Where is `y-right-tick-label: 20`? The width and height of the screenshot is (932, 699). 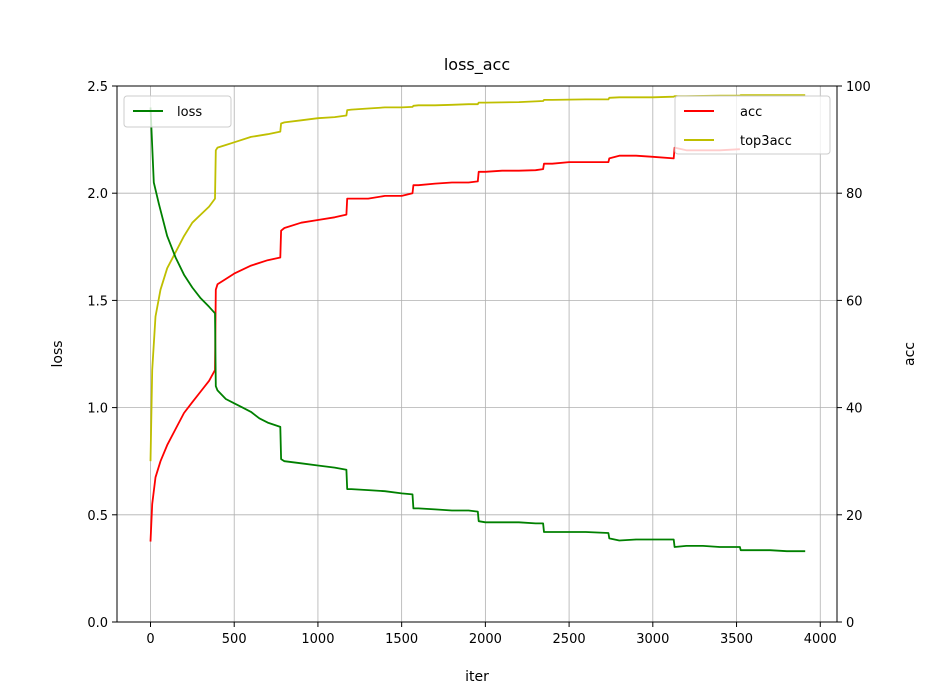
y-right-tick-label: 20 is located at coordinates (854, 516).